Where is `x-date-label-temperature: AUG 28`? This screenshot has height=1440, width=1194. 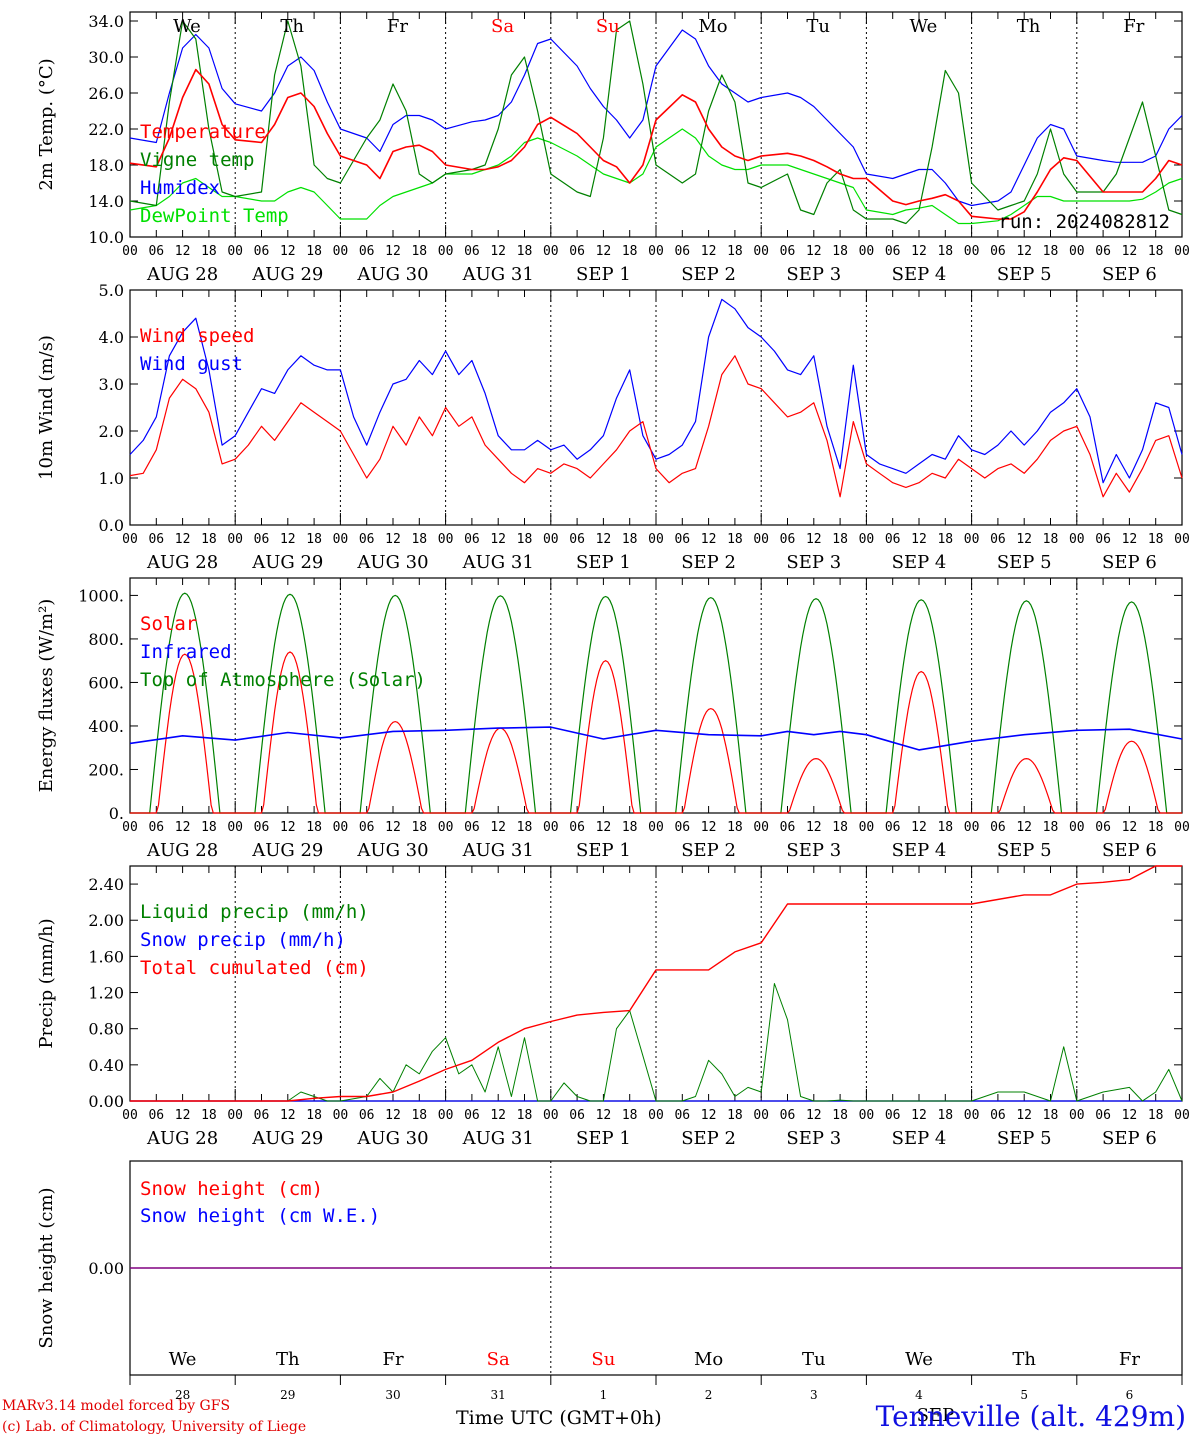 x-date-label-temperature: AUG 28 is located at coordinates (182, 274).